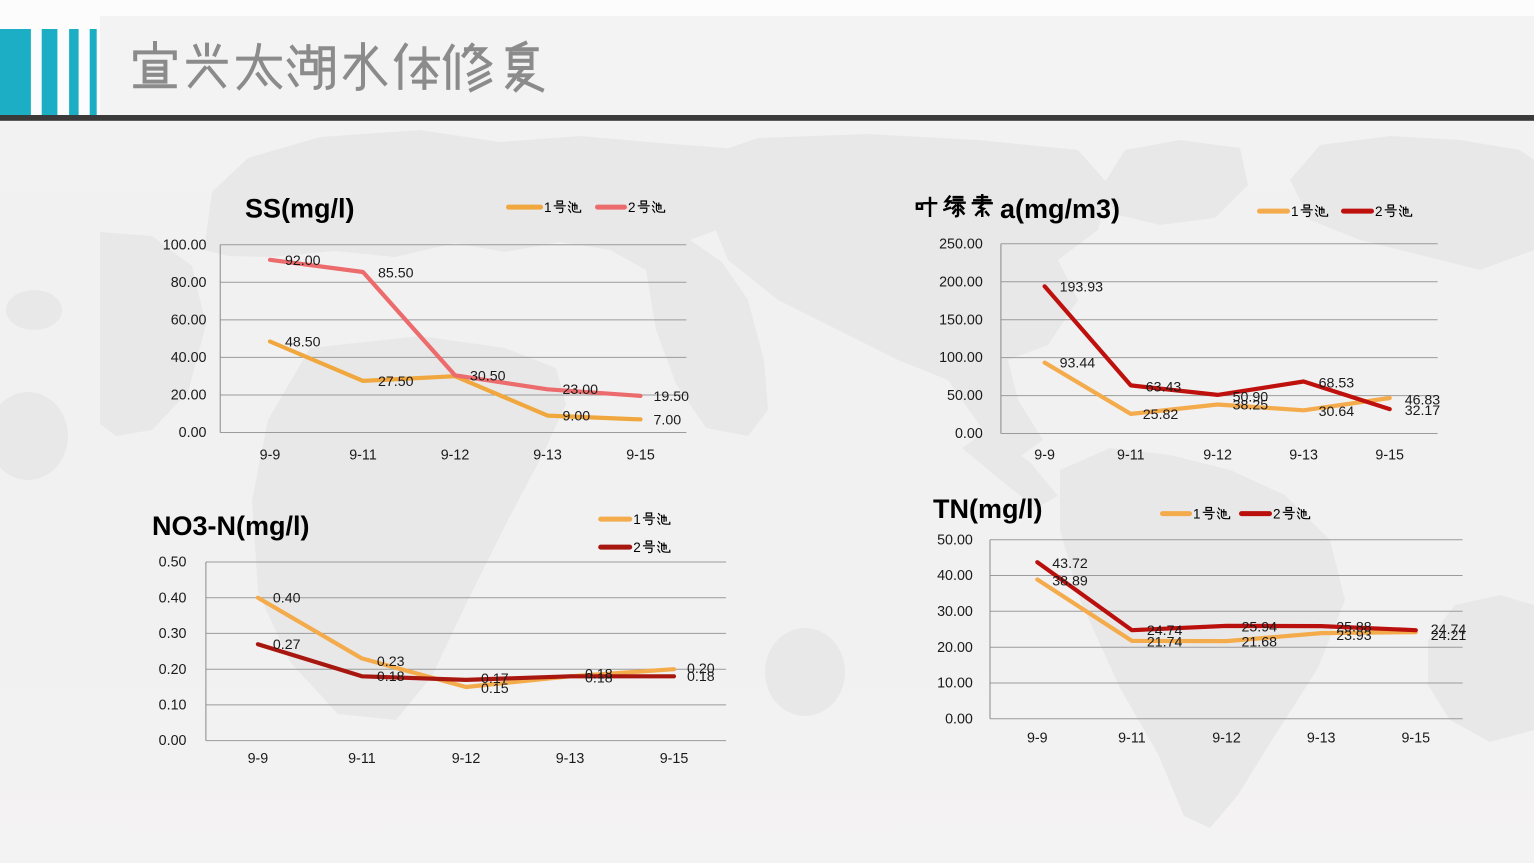 The height and width of the screenshot is (863, 1534). What do you see at coordinates (495, 679) in the screenshot?
I see `svg-text: 0.17` at bounding box center [495, 679].